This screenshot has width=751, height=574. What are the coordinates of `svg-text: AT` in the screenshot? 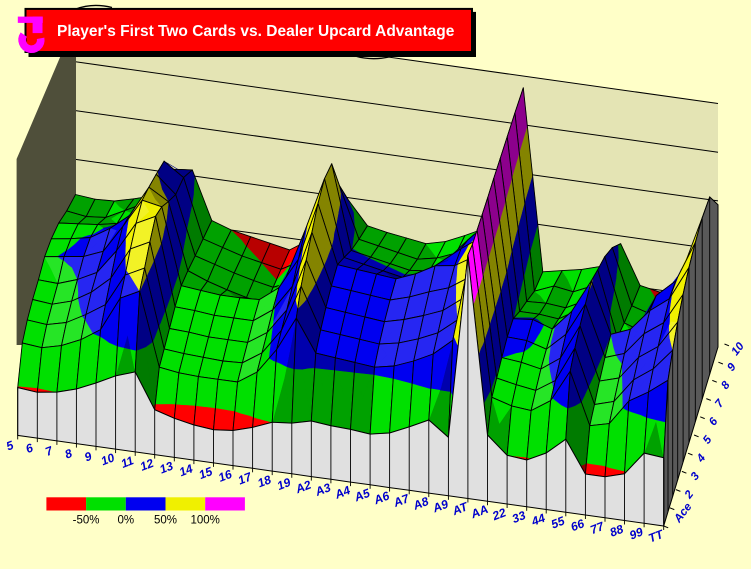 It's located at (460, 508).